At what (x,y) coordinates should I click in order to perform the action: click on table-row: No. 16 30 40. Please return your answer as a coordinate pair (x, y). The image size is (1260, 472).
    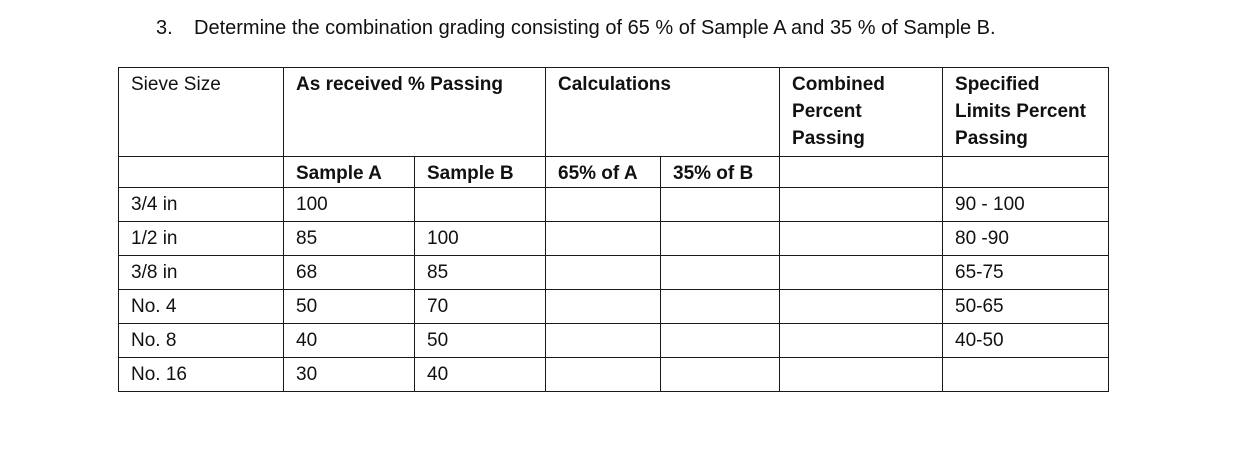
    Looking at the image, I should click on (614, 374).